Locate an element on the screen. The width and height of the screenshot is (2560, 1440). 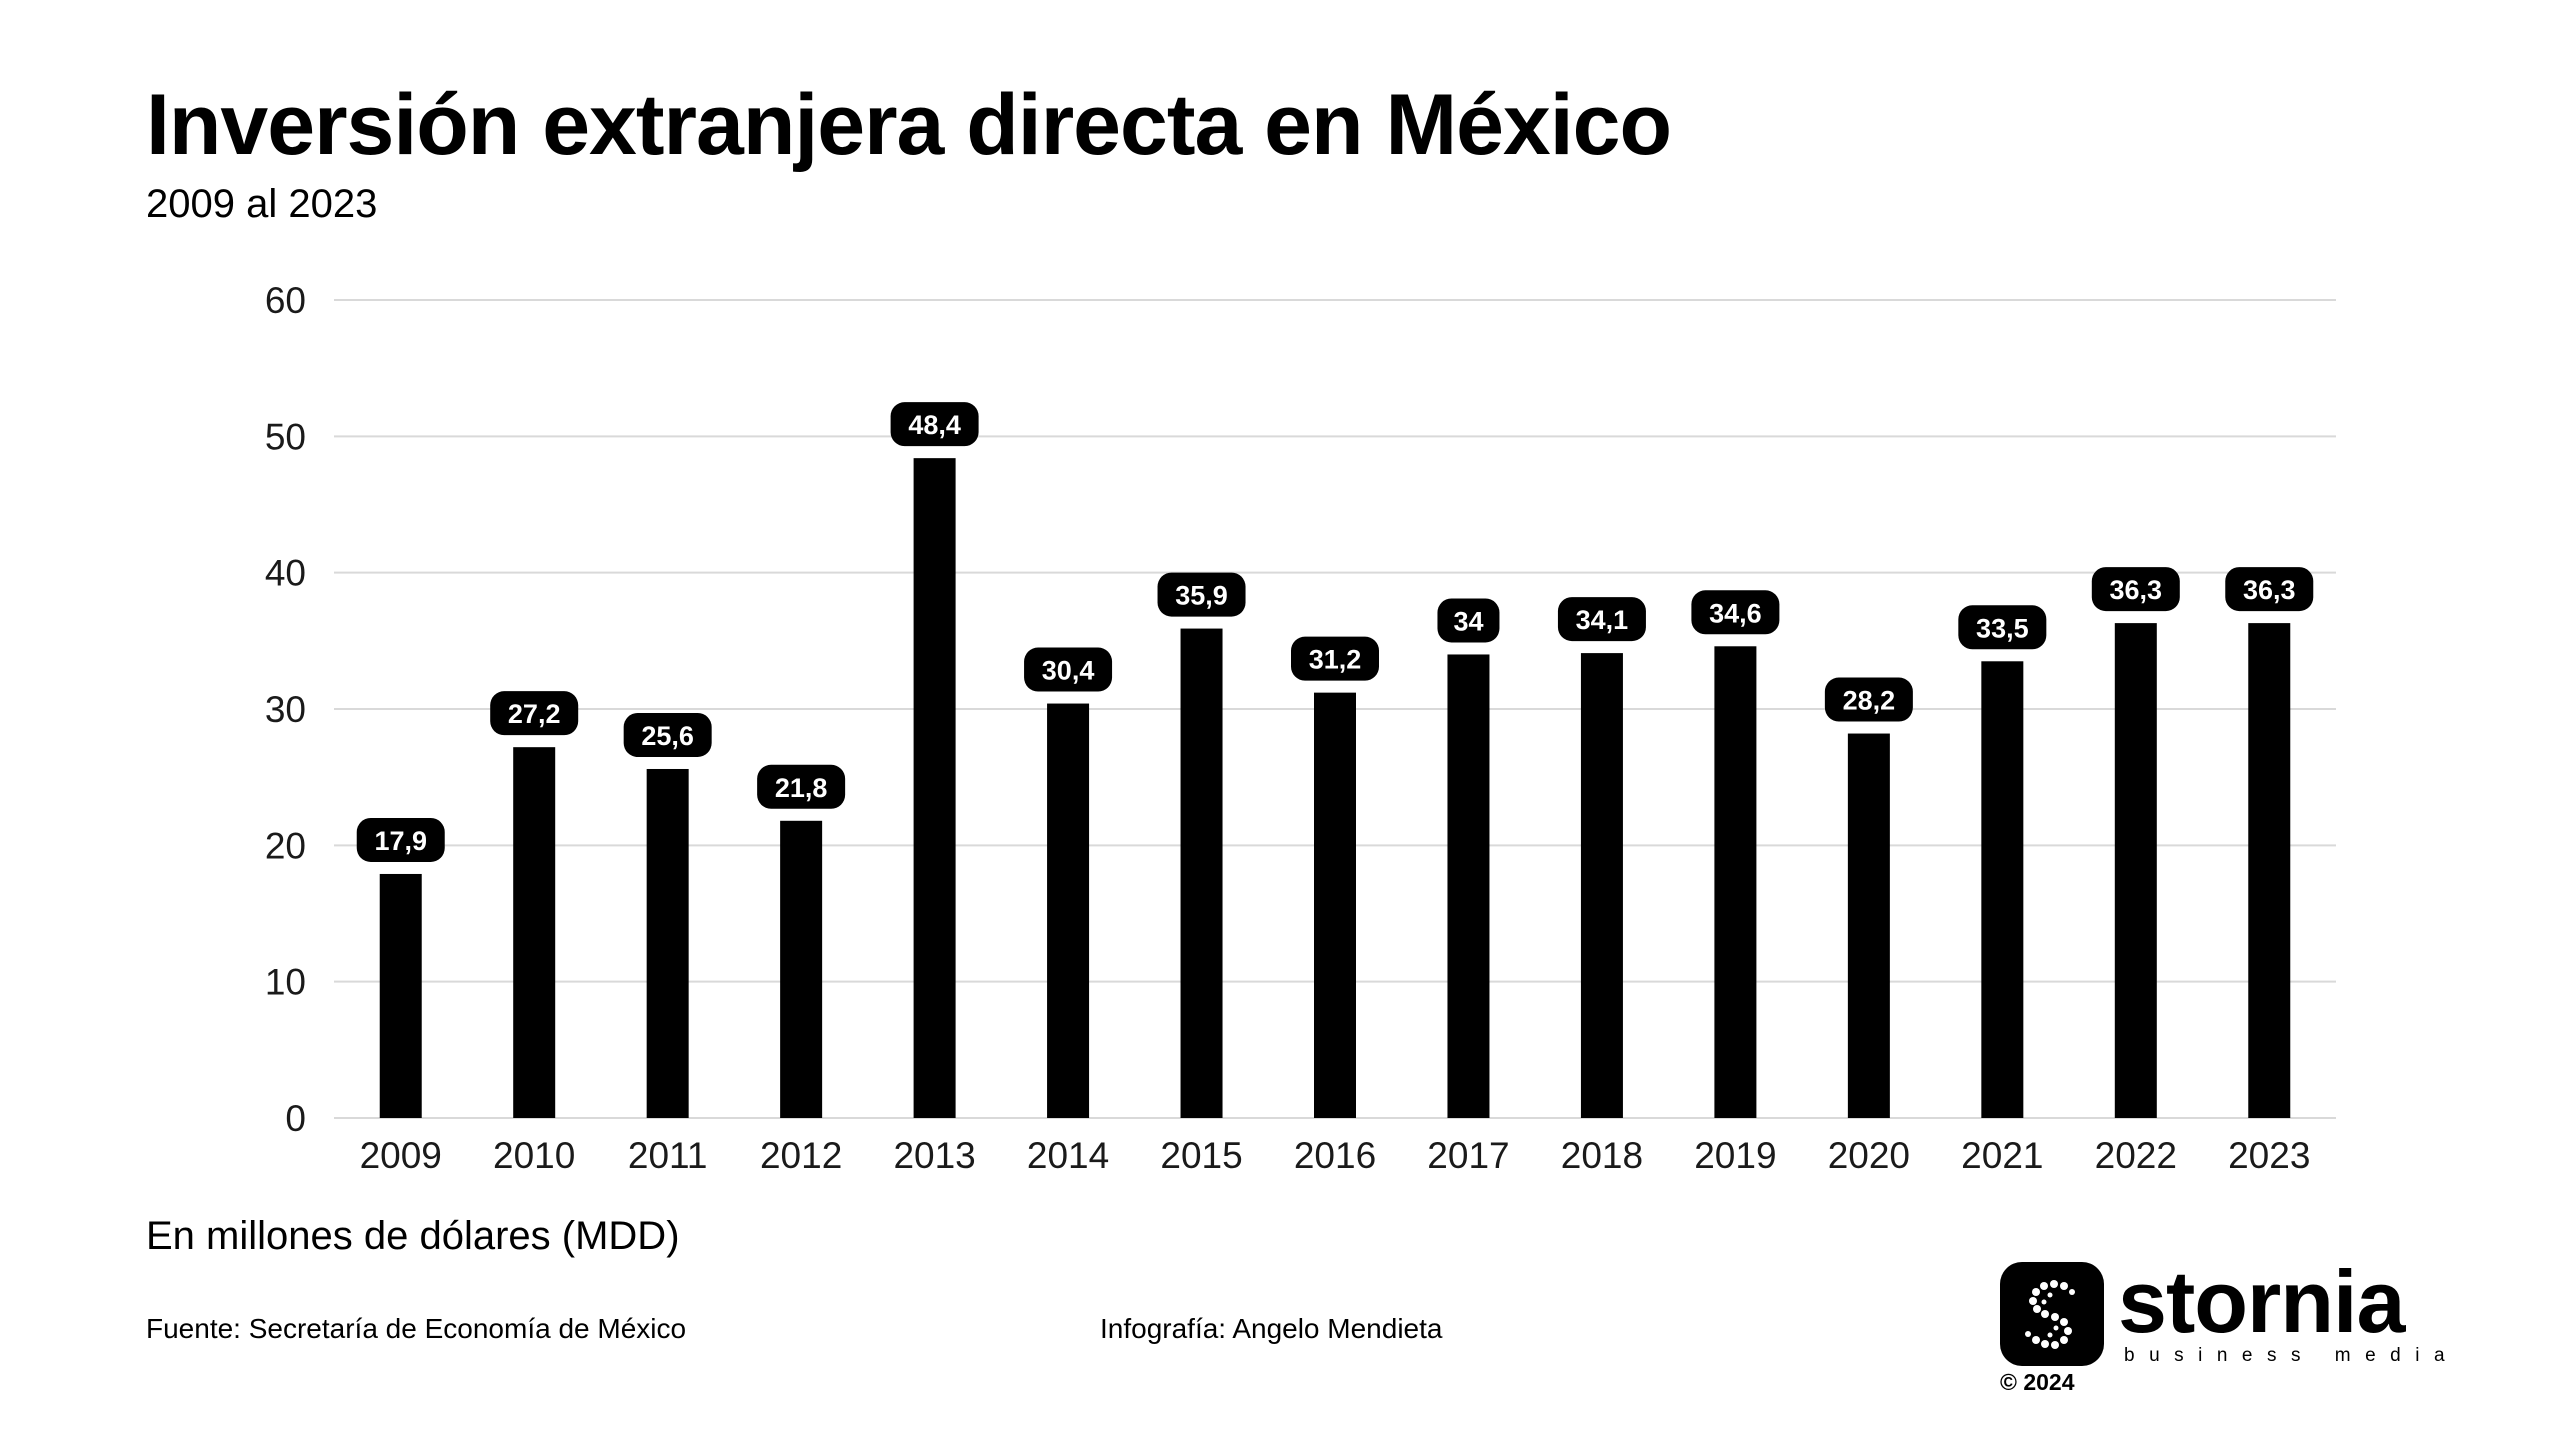
data-label: 33,5 is located at coordinates (2002, 628).